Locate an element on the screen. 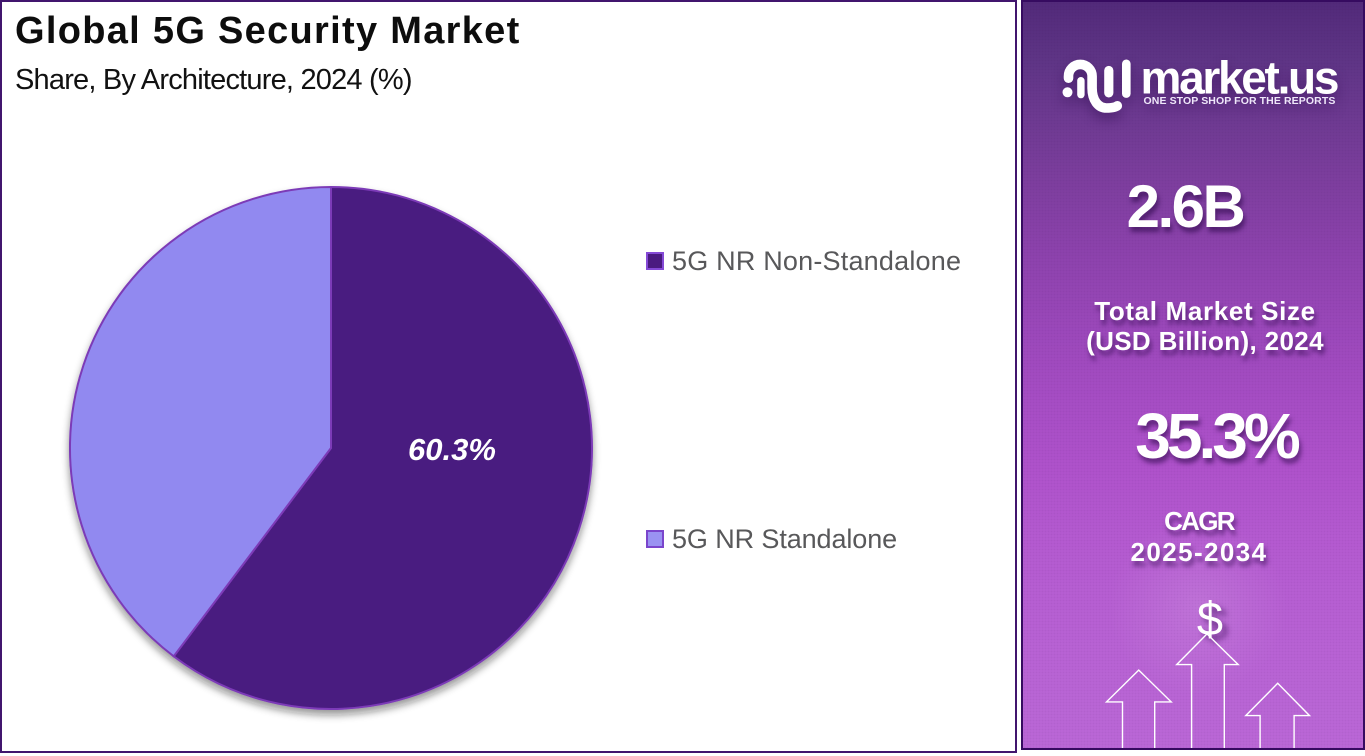  svg-text: 60.3% is located at coordinates (452, 449).